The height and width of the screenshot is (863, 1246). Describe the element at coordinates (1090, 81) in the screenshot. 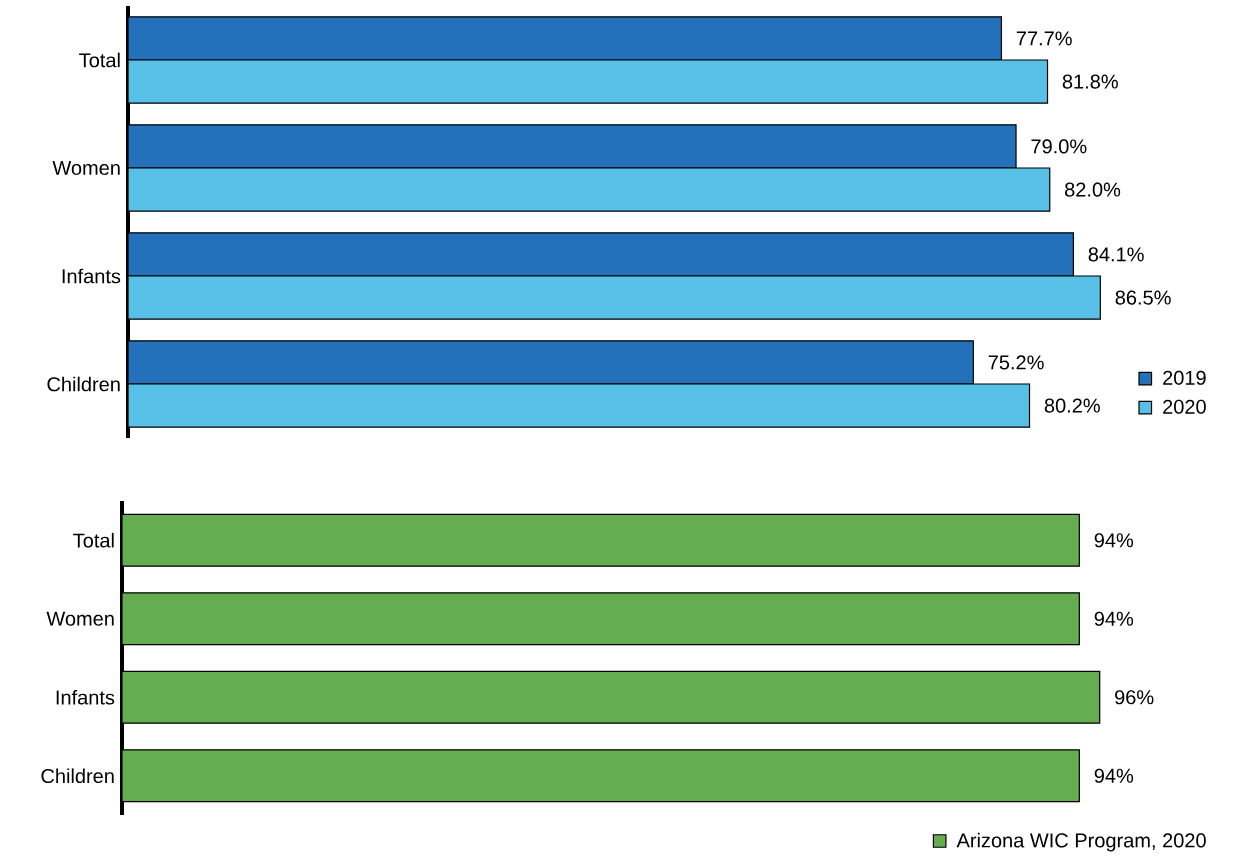

I see `data-label: 81.8%` at that location.